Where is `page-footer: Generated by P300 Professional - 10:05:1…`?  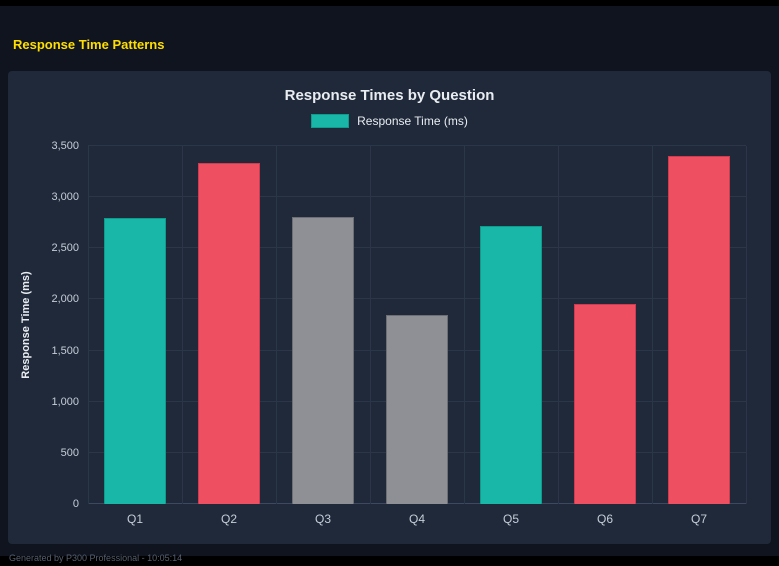 page-footer: Generated by P300 Professional - 10:05:1… is located at coordinates (96, 558).